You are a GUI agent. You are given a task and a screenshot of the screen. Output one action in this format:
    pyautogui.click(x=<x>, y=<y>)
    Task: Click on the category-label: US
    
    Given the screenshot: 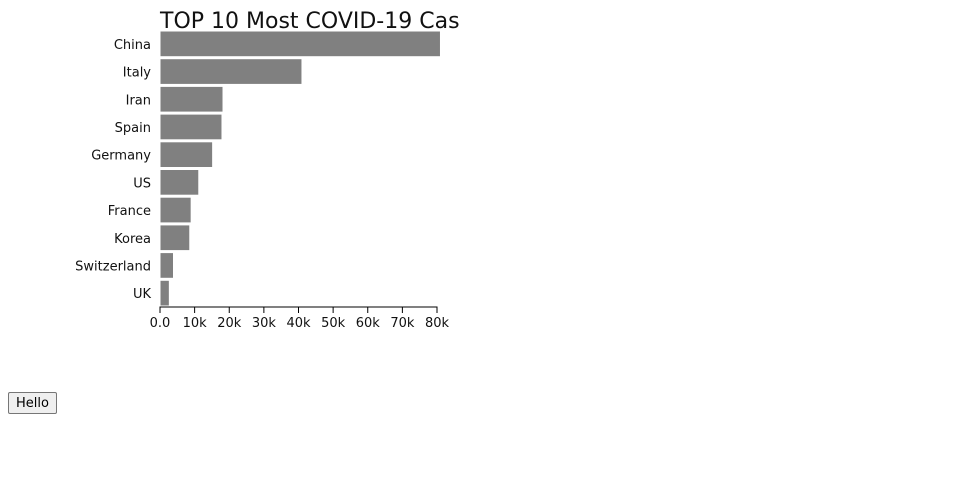 What is the action you would take?
    pyautogui.click(x=142, y=183)
    